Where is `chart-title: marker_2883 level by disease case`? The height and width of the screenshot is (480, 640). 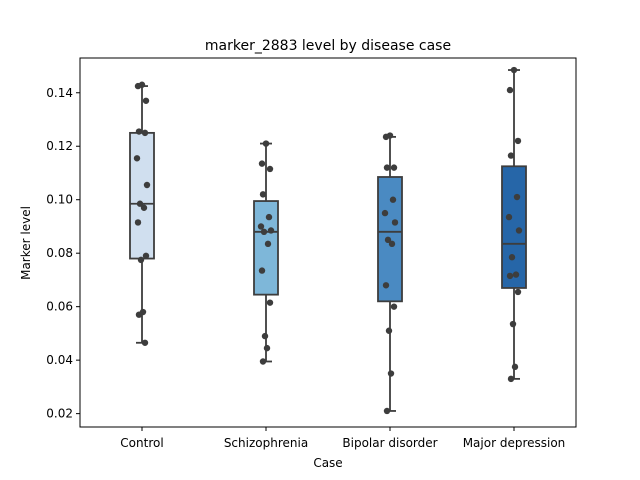
chart-title: marker_2883 level by disease case is located at coordinates (328, 46).